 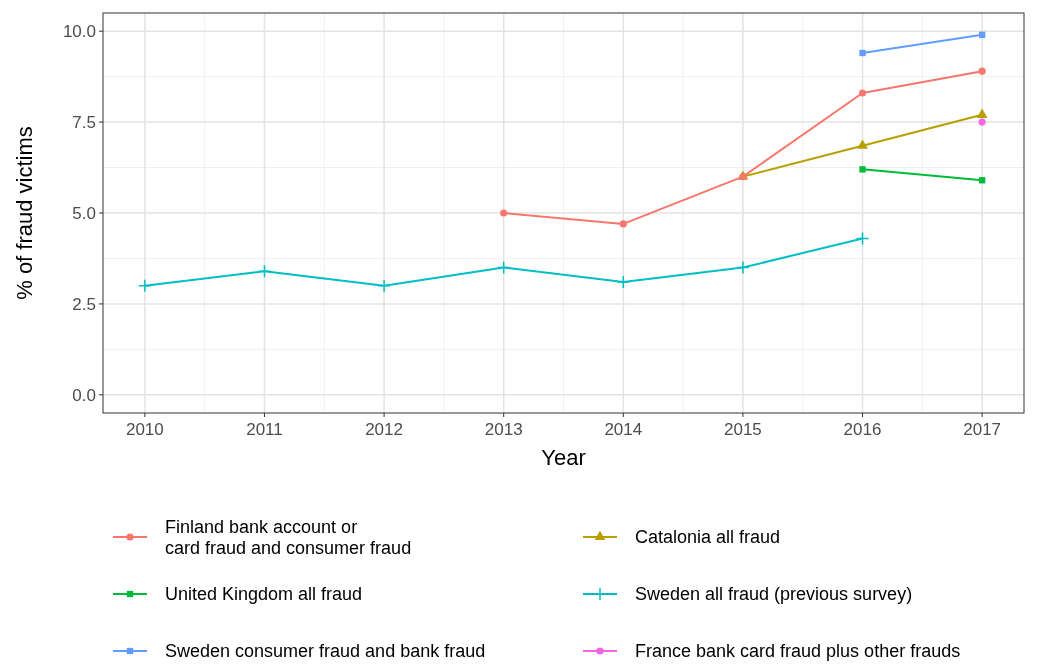 I want to click on x-tick-label: 2017, so click(x=982, y=429).